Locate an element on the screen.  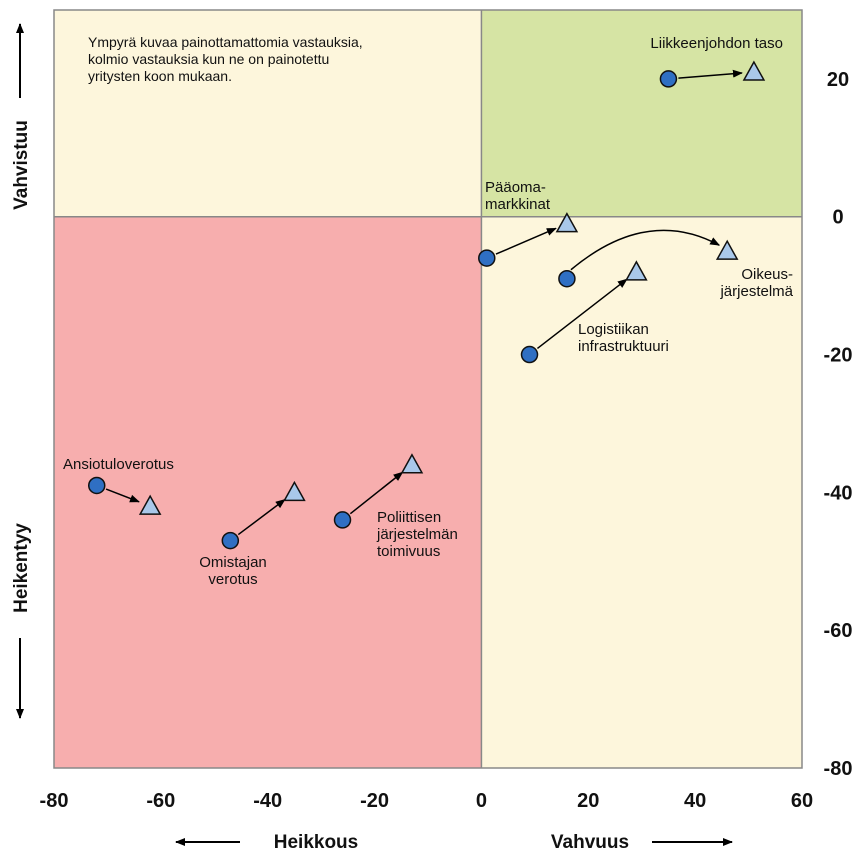
quadrant-top-left is located at coordinates (268, 113).